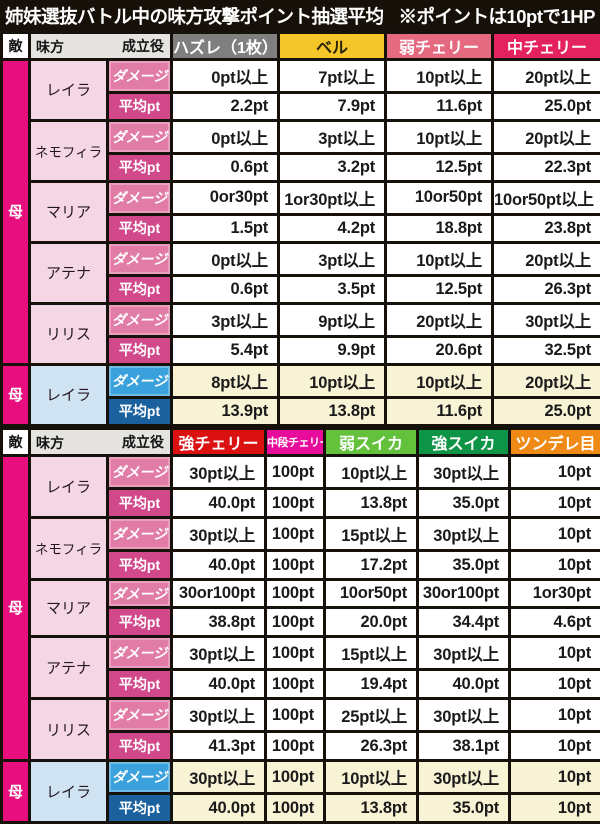 The width and height of the screenshot is (600, 824). I want to click on avg-value-cell: 26.3pt, so click(545, 289).